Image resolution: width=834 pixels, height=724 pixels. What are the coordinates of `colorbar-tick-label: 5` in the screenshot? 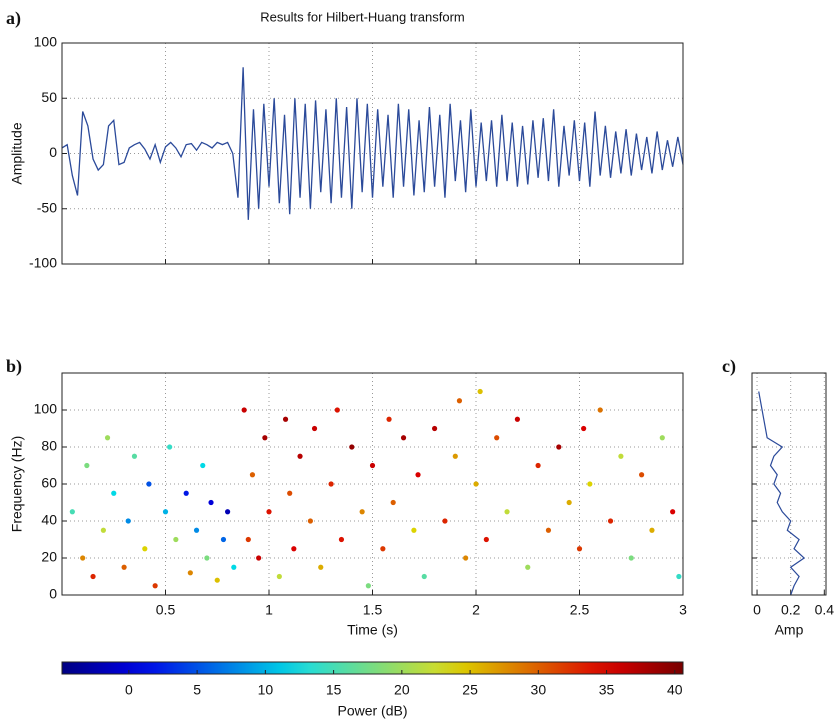 It's located at (197, 690).